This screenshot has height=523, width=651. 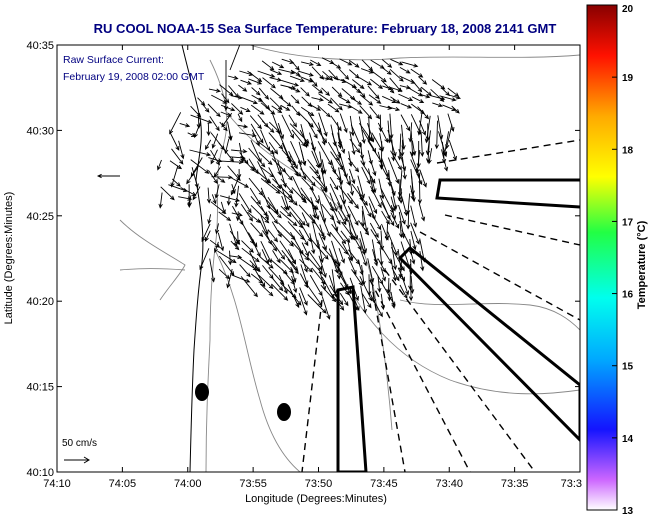 I want to click on x-tick-label: 73:35, so click(x=515, y=484).